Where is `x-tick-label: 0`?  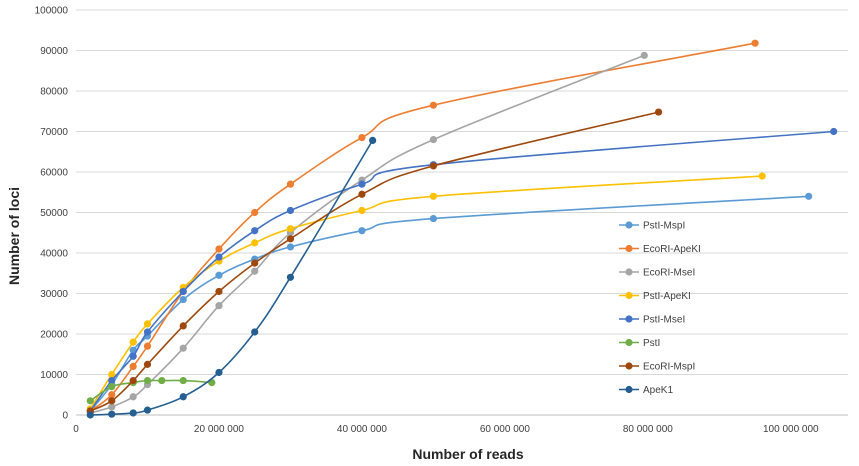 x-tick-label: 0 is located at coordinates (76, 429).